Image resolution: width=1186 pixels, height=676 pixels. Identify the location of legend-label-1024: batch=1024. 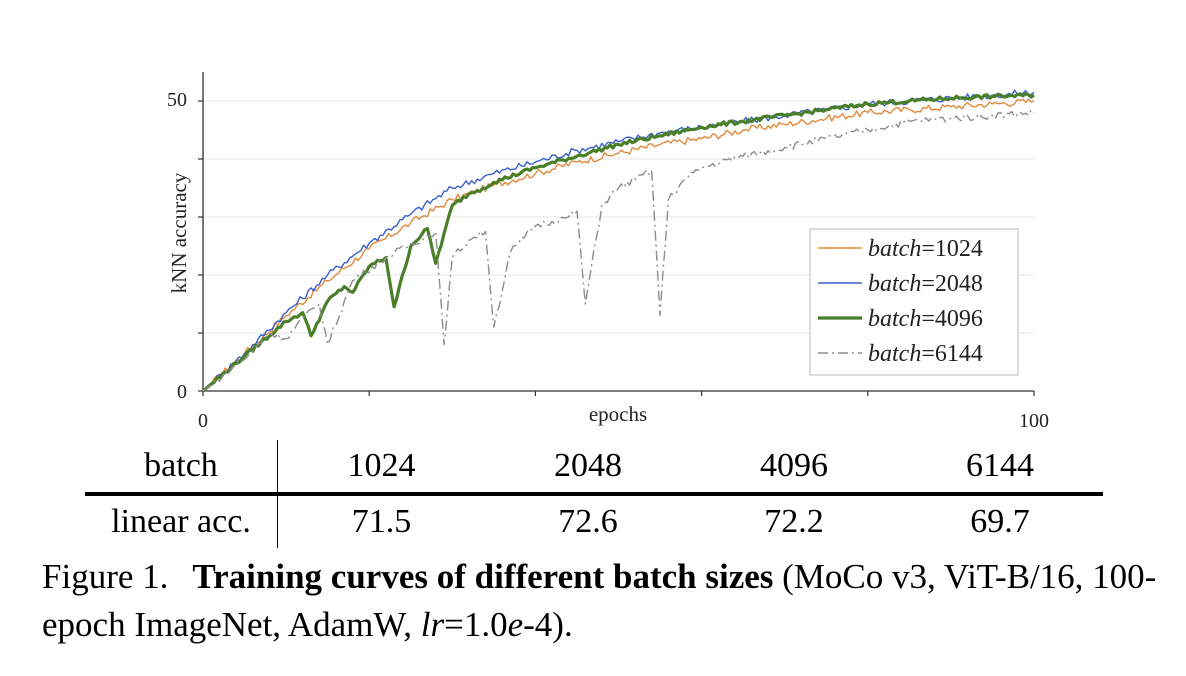
(925, 249).